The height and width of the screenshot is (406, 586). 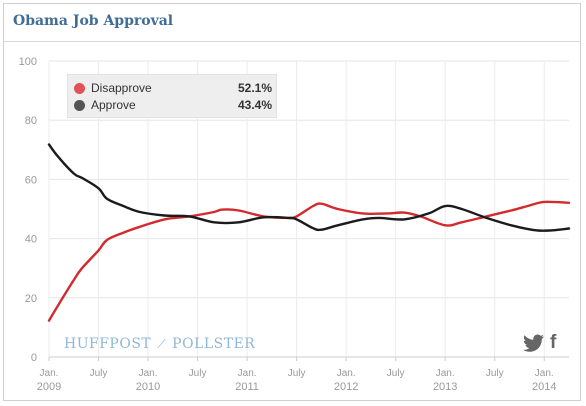 What do you see at coordinates (49, 387) in the screenshot?
I see `x-tick-year-label: 2009` at bounding box center [49, 387].